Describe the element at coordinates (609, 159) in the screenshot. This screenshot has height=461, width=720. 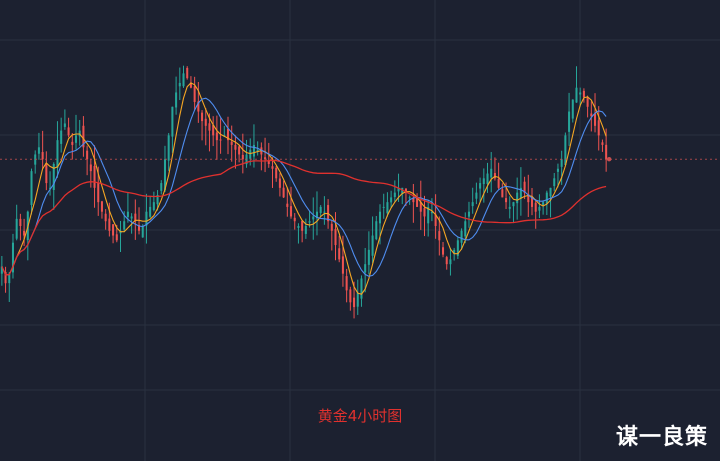
I see `last-price-marker` at that location.